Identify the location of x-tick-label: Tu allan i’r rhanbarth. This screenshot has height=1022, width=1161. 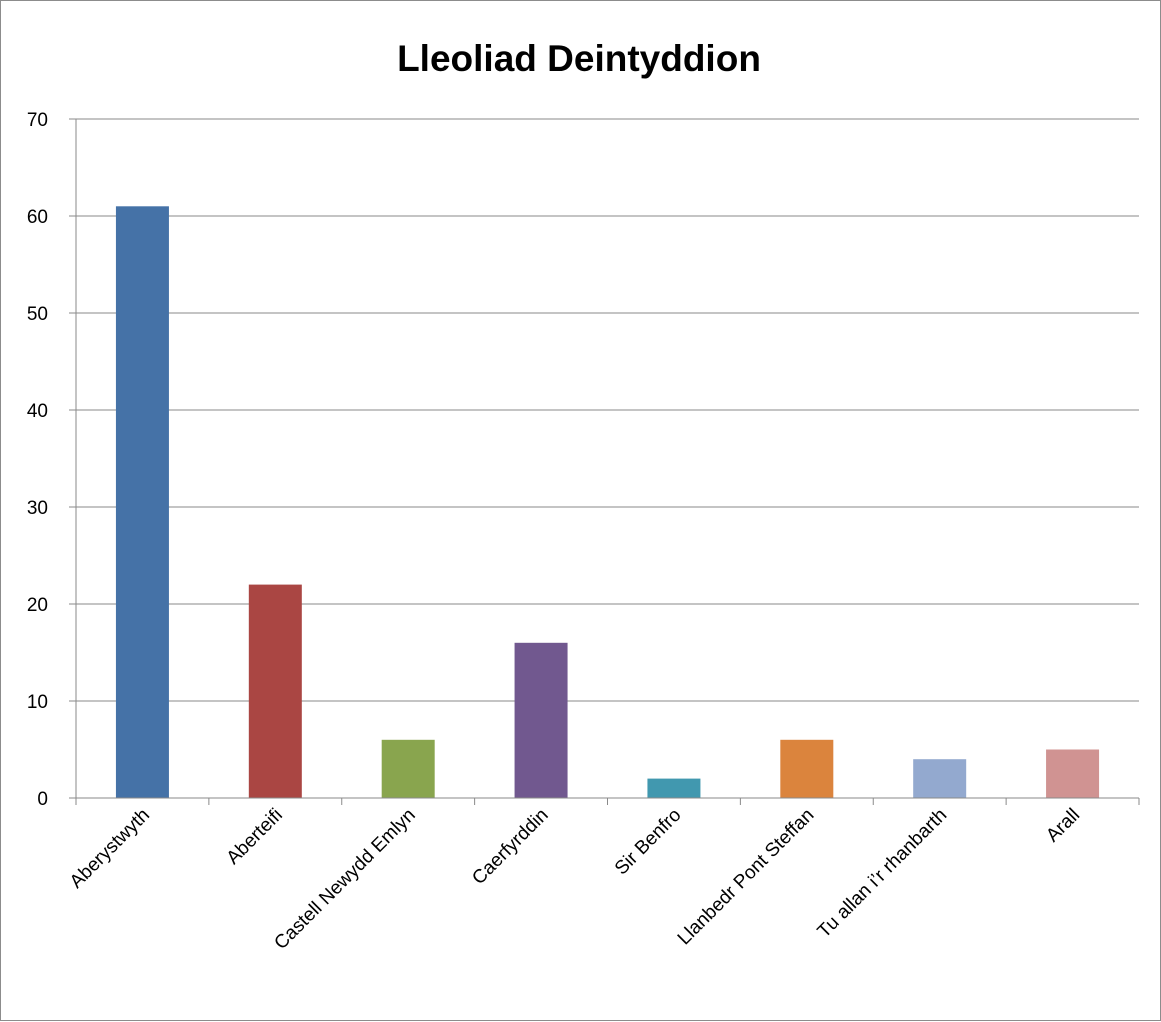
(883, 874).